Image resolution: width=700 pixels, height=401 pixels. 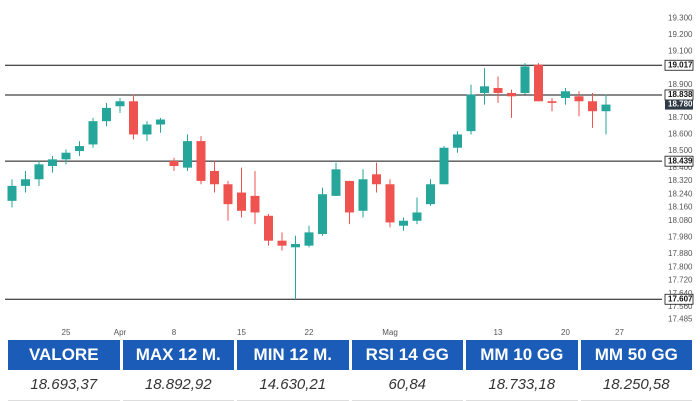 What do you see at coordinates (680, 236) in the screenshot?
I see `y-tick-label: 17.980` at bounding box center [680, 236].